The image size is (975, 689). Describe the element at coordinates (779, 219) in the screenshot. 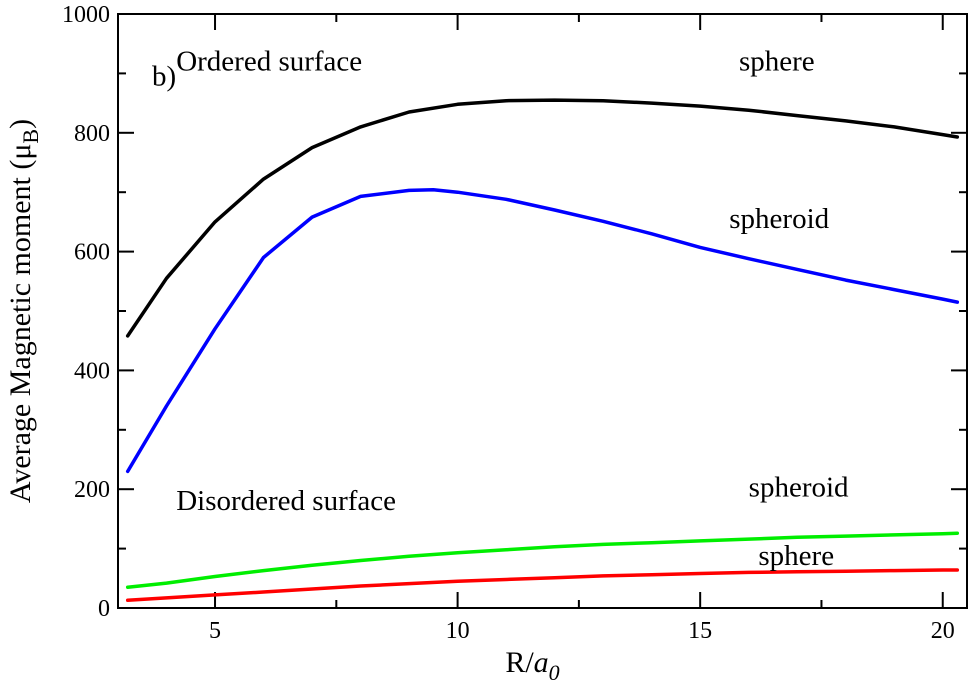

I see `annotation-4: spheroid` at that location.